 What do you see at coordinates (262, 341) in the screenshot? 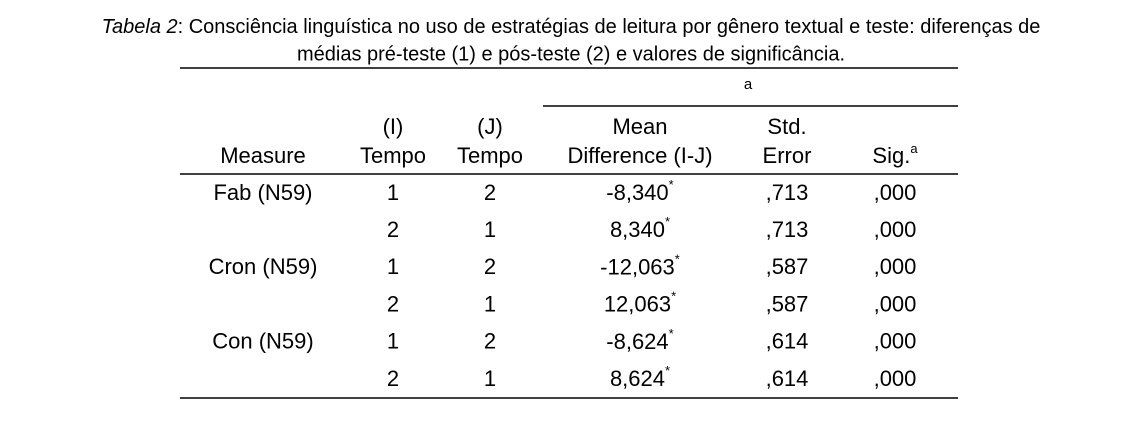
I see `measure-cell: Con (N59)` at bounding box center [262, 341].